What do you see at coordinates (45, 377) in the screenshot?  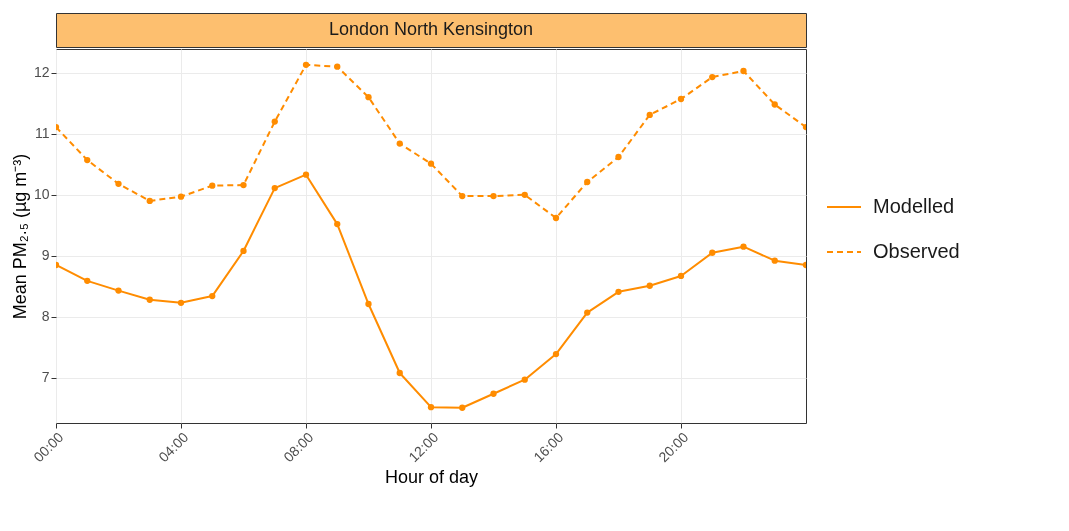 I see `y-tick-label: 7` at bounding box center [45, 377].